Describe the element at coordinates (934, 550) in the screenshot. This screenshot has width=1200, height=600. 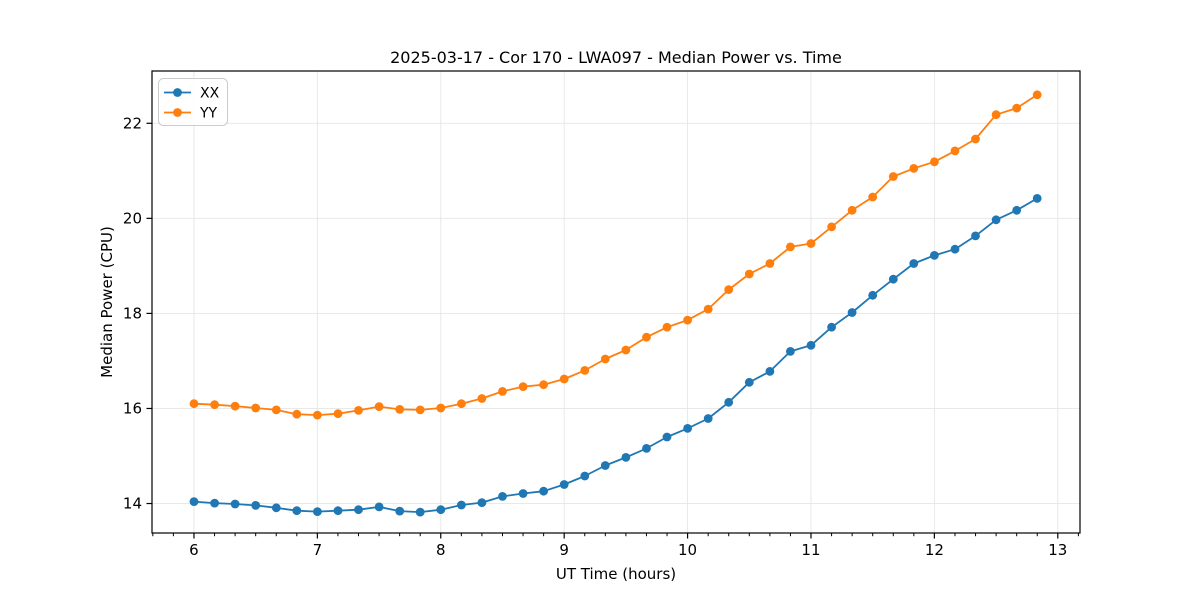
I see `x-tick-label: 12` at that location.